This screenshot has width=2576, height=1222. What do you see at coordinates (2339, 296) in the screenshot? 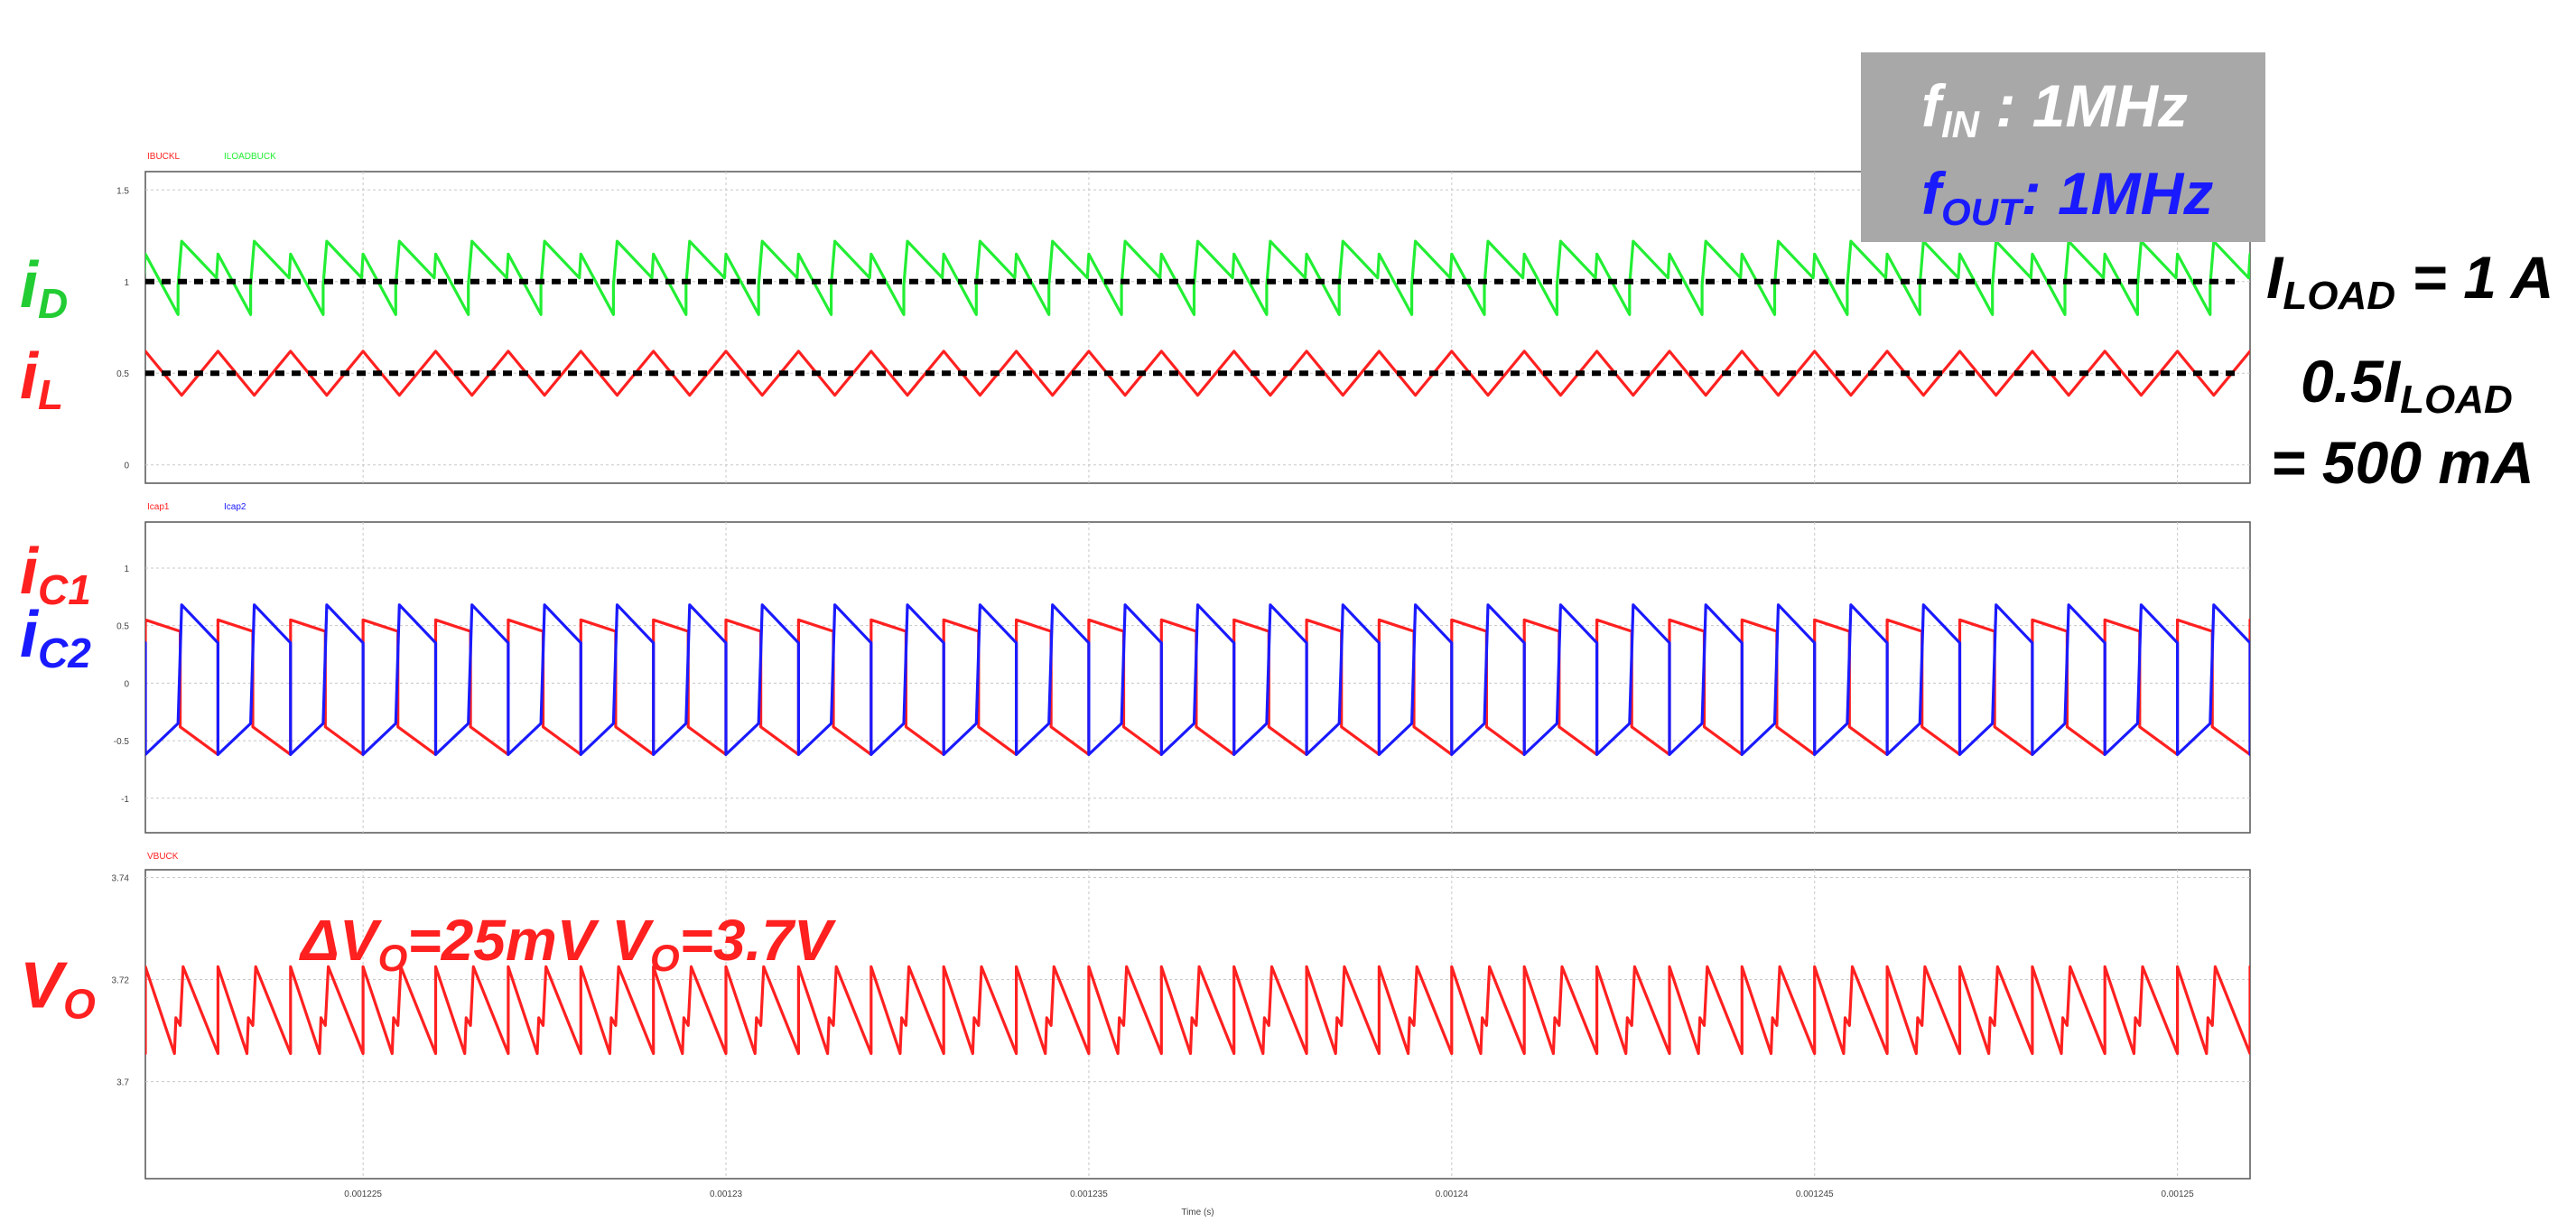
I see `load-sub: LOAD` at bounding box center [2339, 296].